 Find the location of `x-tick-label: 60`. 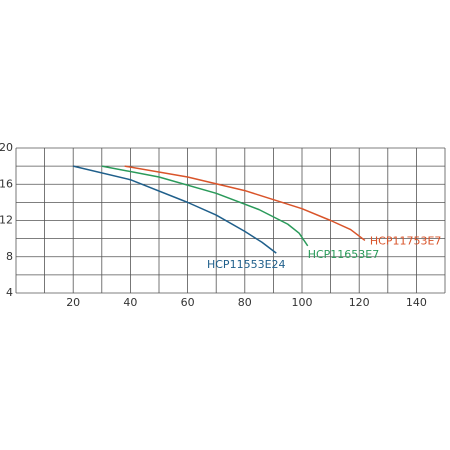

x-tick-label: 60 is located at coordinates (188, 302).